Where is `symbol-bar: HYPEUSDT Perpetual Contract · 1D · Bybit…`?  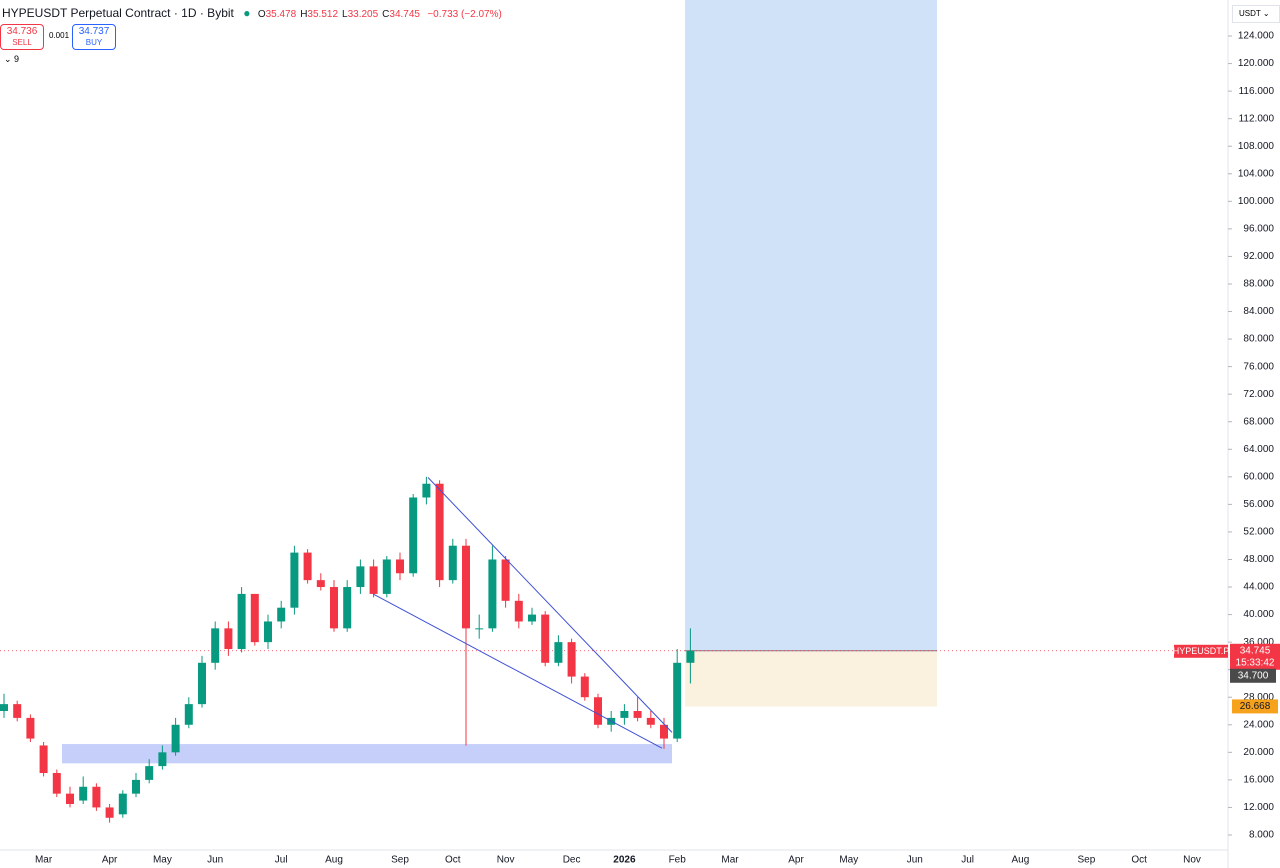
symbol-bar: HYPEUSDT Perpetual Contract · 1D · Bybit… is located at coordinates (252, 13).